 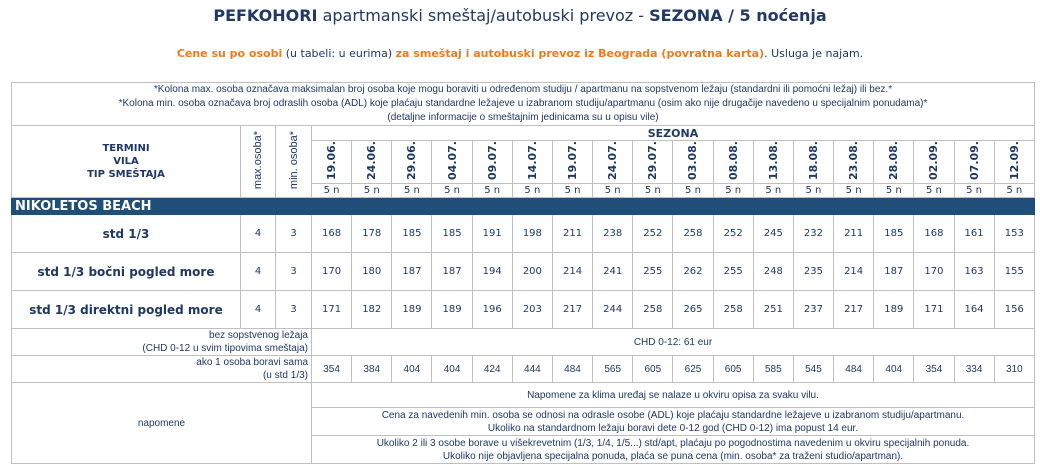 I want to click on date-text: 29.07., so click(x=653, y=160).